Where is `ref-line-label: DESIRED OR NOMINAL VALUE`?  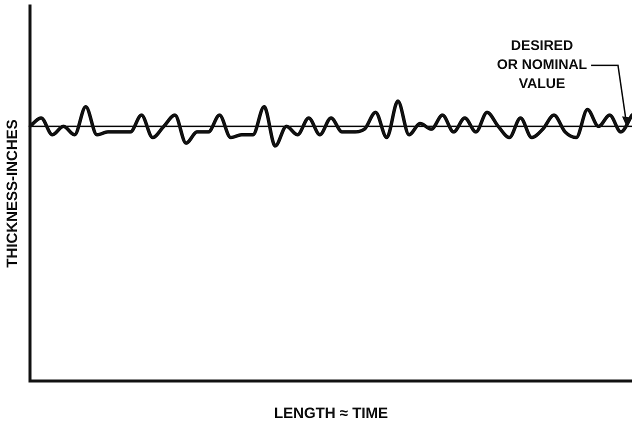 ref-line-label: DESIRED OR NOMINAL VALUE is located at coordinates (542, 64).